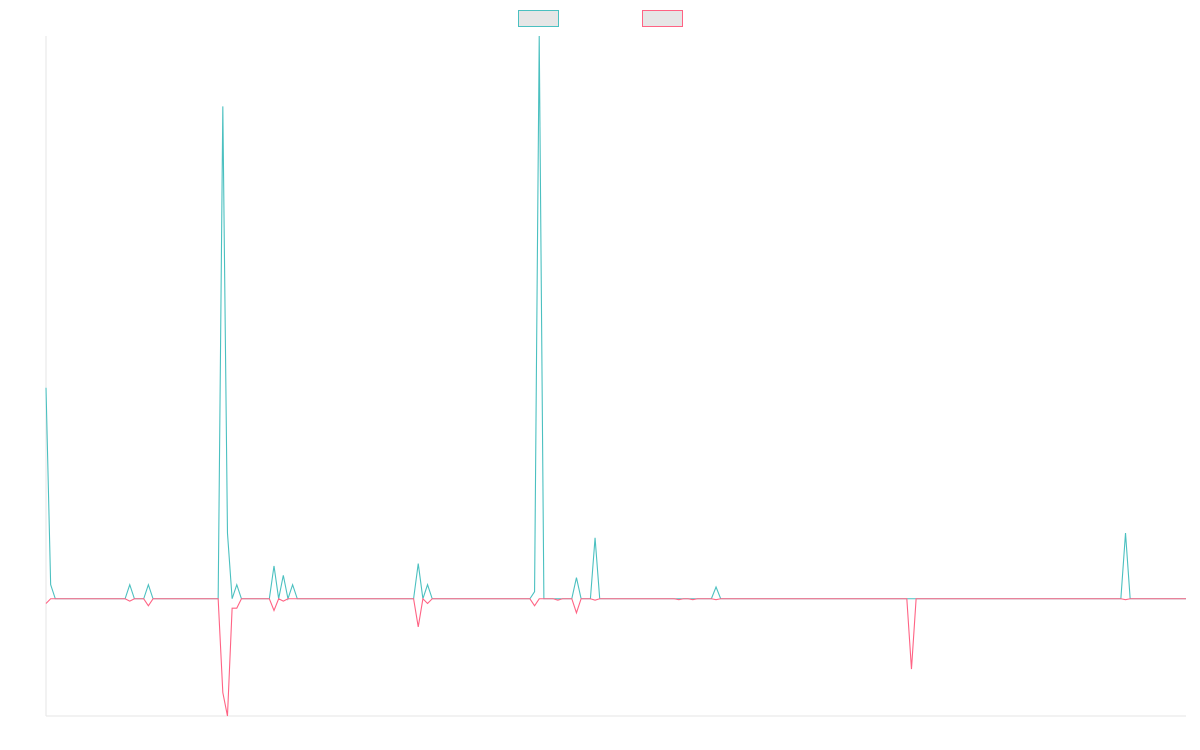 The image size is (1200, 750). I want to click on chart-legend, so click(600, 18).